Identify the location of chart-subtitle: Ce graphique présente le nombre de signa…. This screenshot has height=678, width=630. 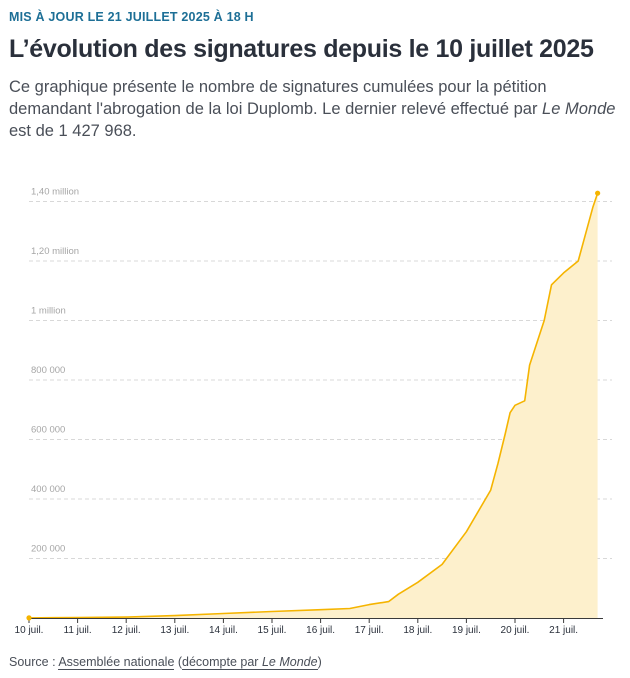
(314, 109).